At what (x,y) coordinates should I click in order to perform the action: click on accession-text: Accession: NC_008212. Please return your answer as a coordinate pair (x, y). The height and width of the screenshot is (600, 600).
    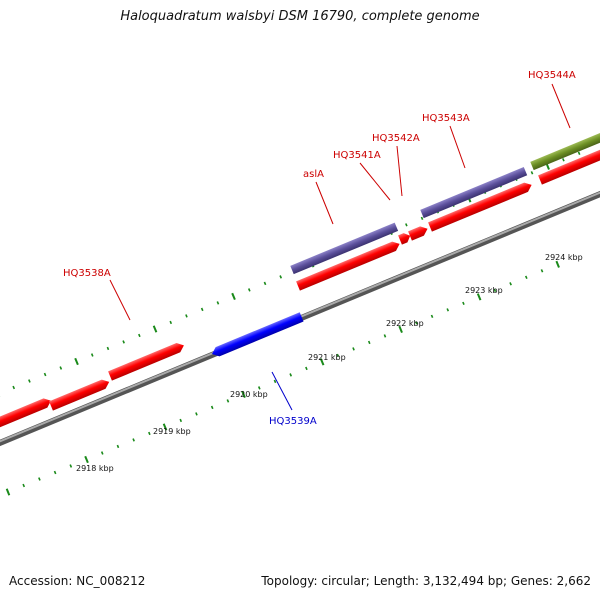
    Looking at the image, I should click on (77, 581).